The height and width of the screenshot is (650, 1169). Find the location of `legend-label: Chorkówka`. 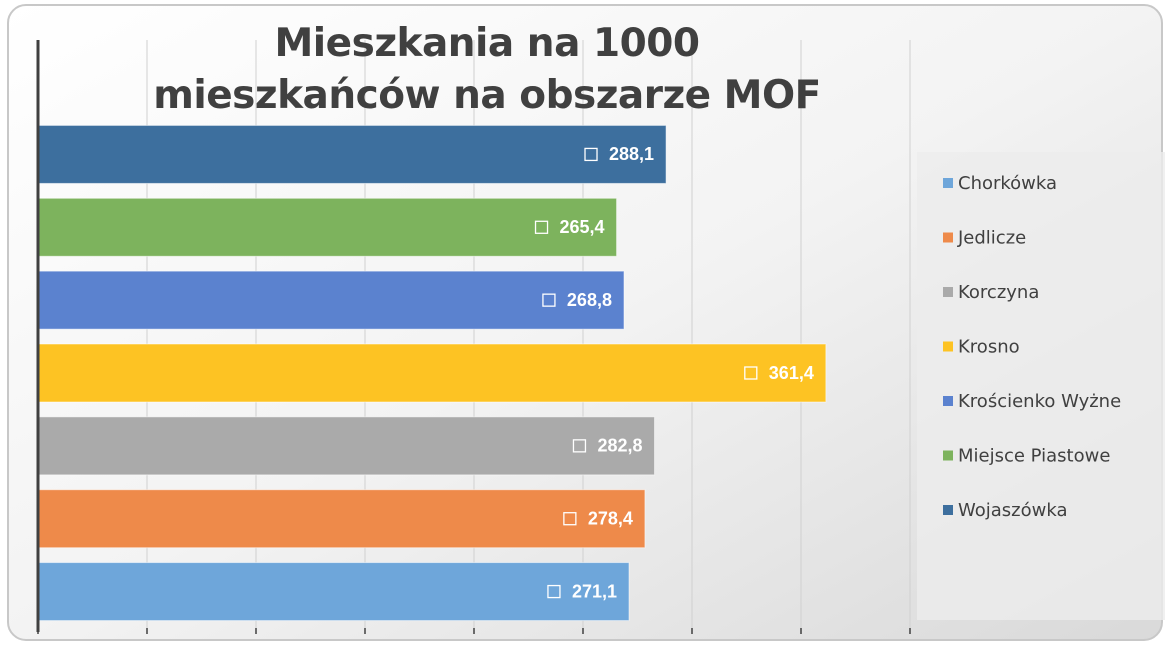

legend-label: Chorkówka is located at coordinates (1007, 183).